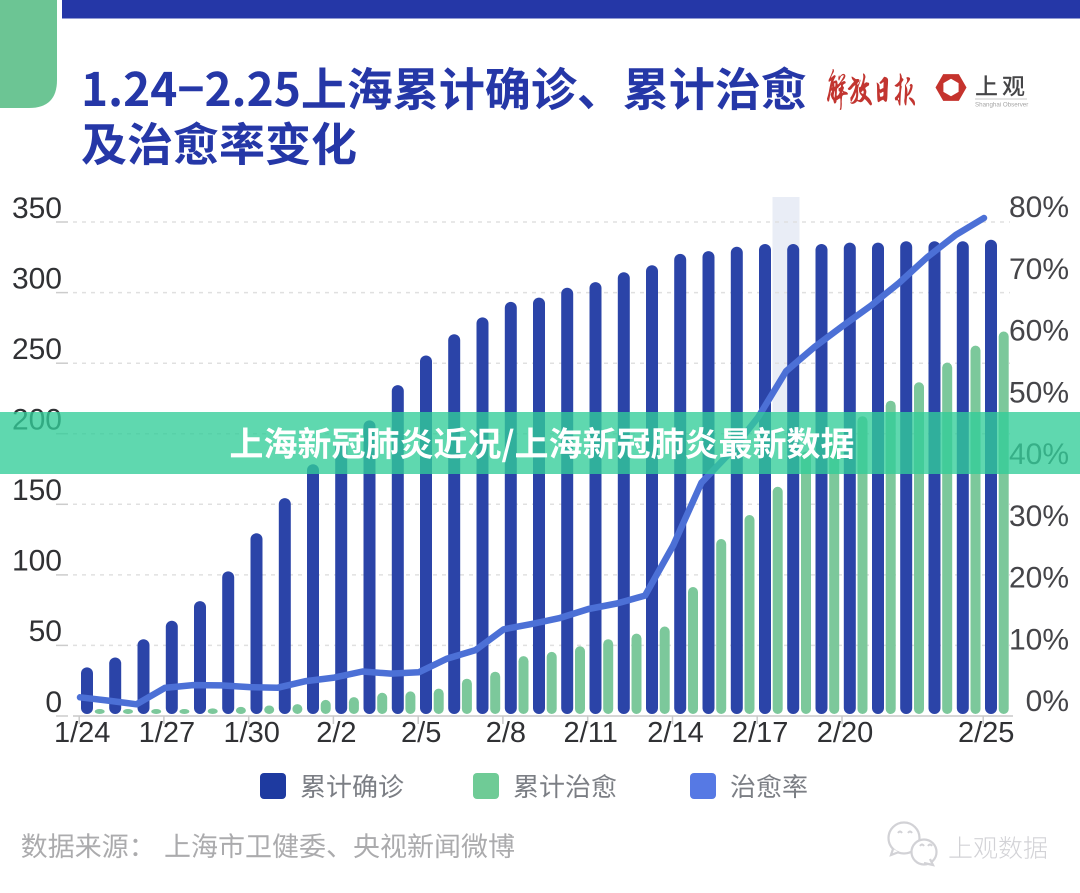  What do you see at coordinates (675, 733) in the screenshot?
I see `svg-text: 2/14` at bounding box center [675, 733].